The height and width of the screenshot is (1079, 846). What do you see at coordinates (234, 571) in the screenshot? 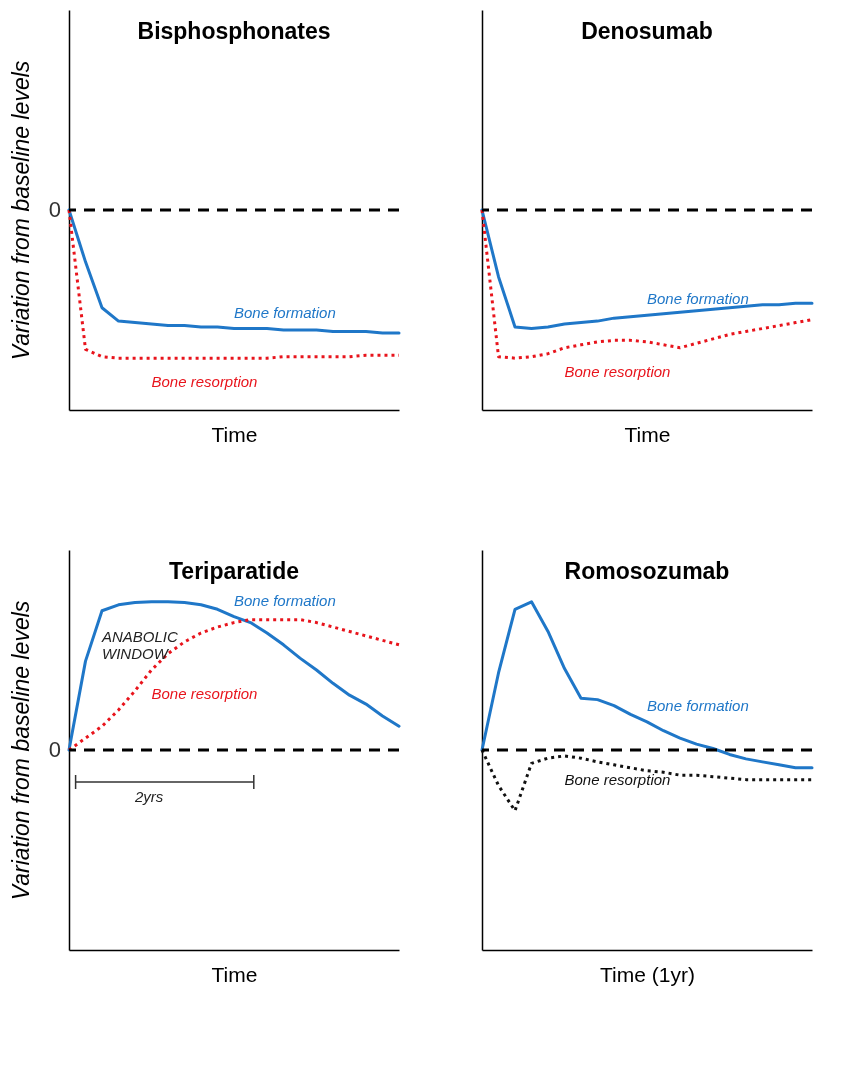
I see `chart-title: Teriparatide` at bounding box center [234, 571].